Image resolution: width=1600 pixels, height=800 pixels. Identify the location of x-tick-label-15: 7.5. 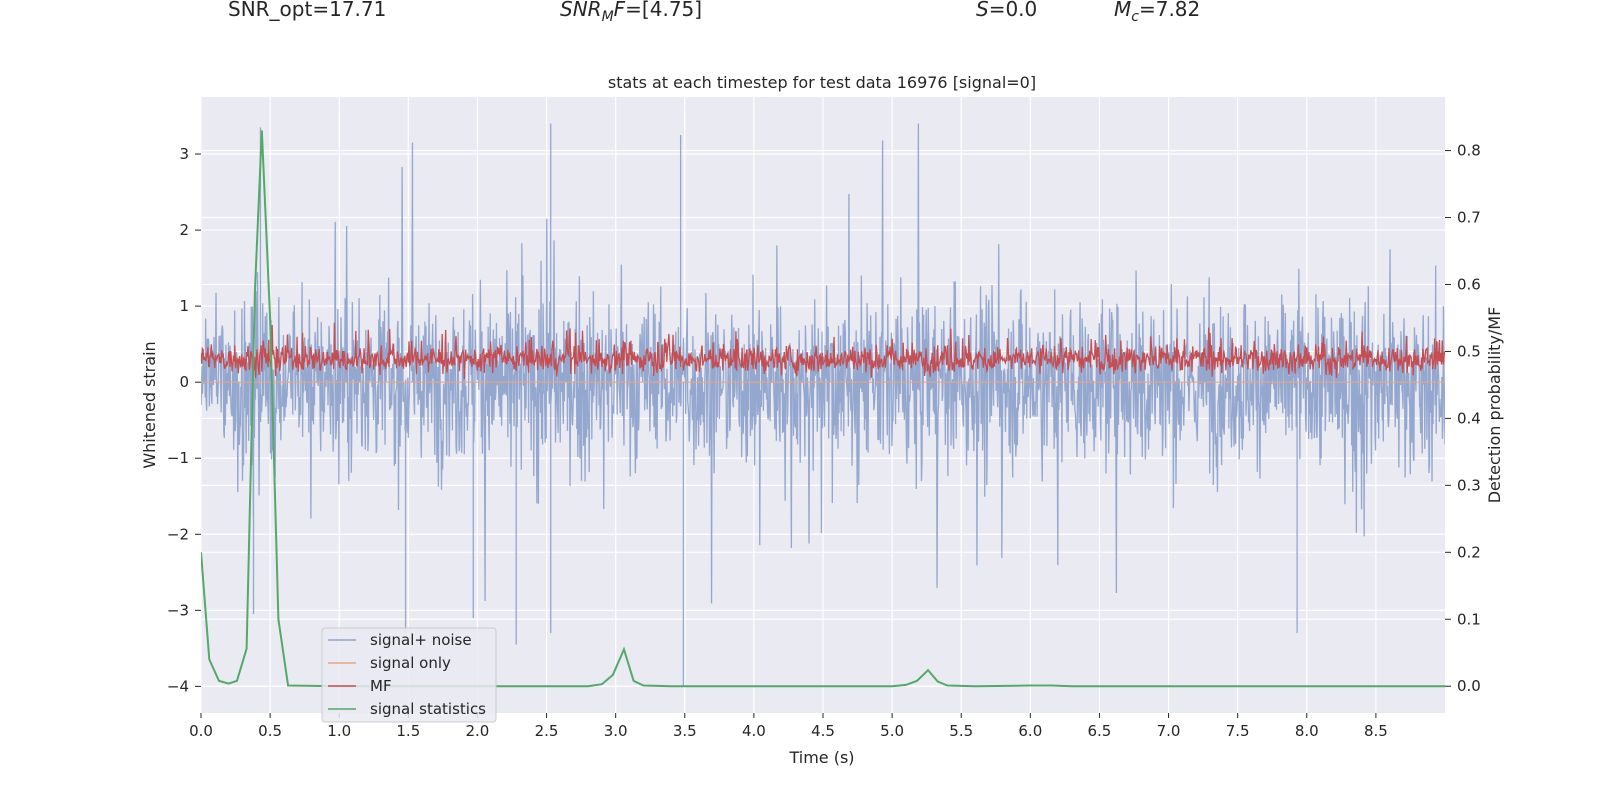
(1238, 731).